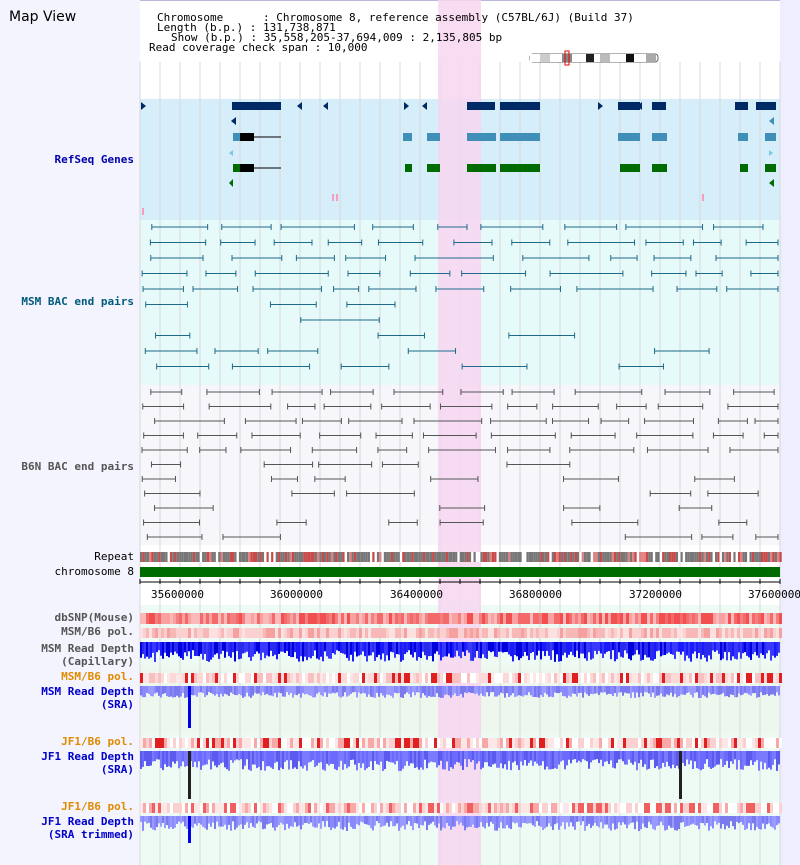  Describe the element at coordinates (77, 301) in the screenshot. I see `track-label-msm-bac: MSM BAC end pairs` at that location.